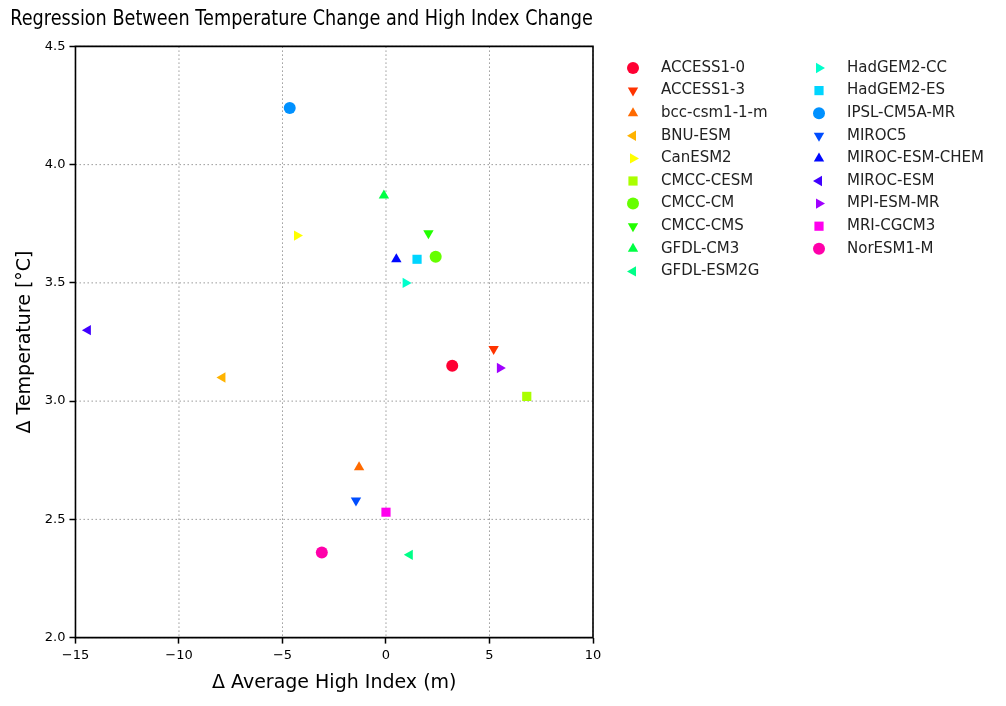 The width and height of the screenshot is (1006, 706). What do you see at coordinates (593, 654) in the screenshot?
I see `x-tick-label: 10` at bounding box center [593, 654].